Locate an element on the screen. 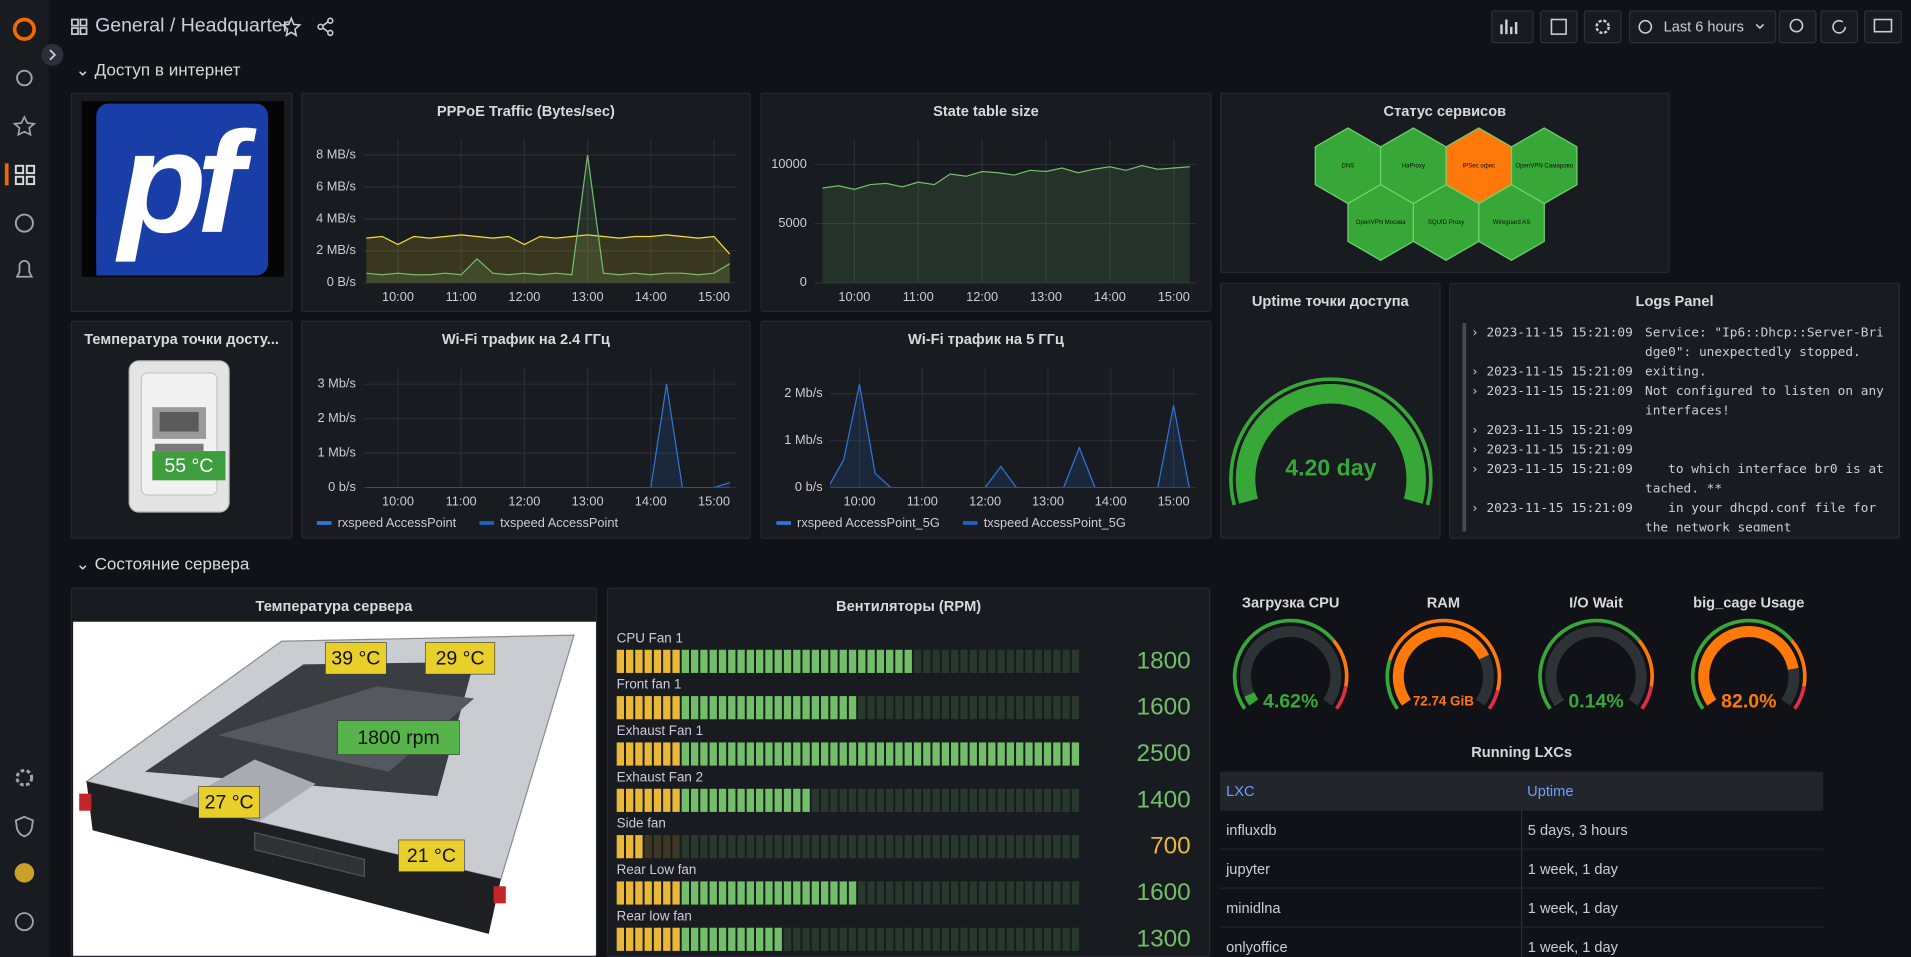 The width and height of the screenshot is (1911, 957). y-tick-label: 6 MB/s is located at coordinates (336, 185).